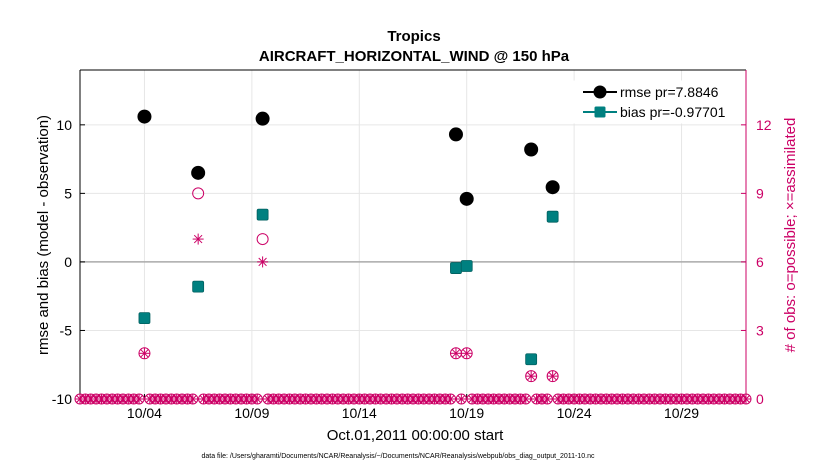  What do you see at coordinates (600, 92) in the screenshot?
I see `legend-rmse-marker` at bounding box center [600, 92].